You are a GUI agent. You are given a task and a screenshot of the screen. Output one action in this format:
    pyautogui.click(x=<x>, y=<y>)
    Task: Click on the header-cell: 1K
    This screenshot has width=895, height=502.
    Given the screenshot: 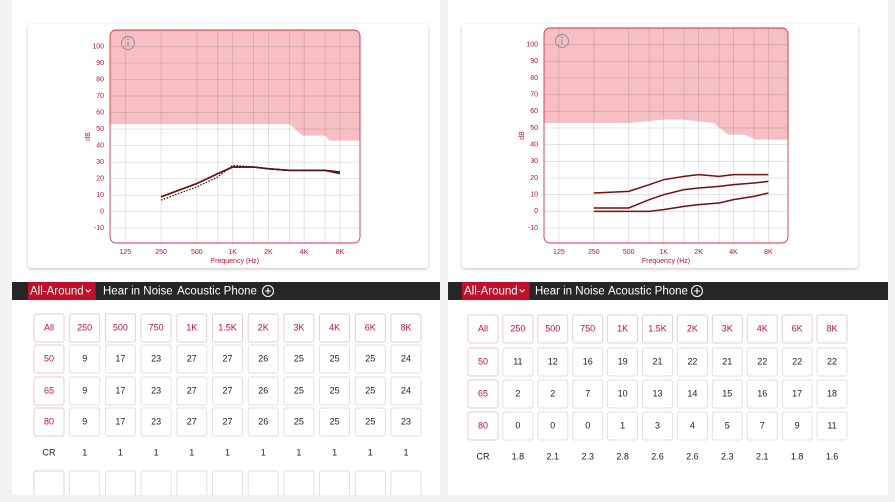 What is the action you would take?
    pyautogui.click(x=191, y=327)
    